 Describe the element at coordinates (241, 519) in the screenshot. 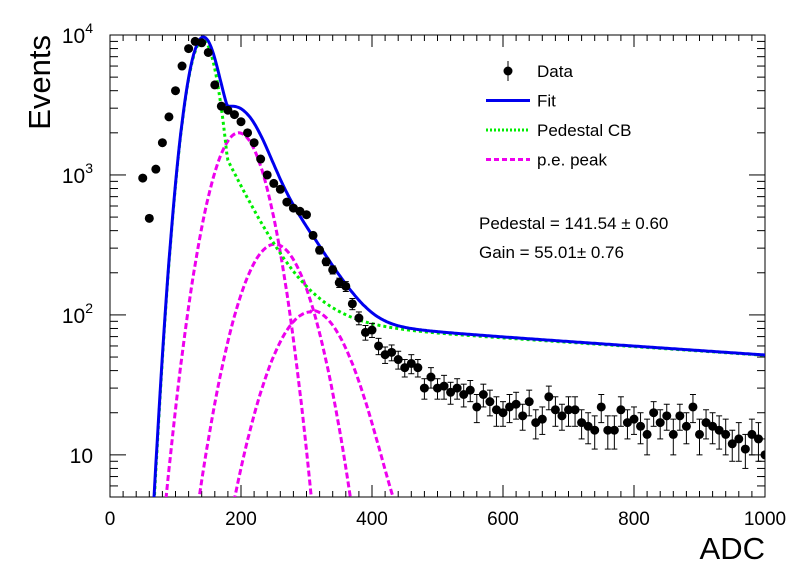

I see `x-tick-label: 200` at that location.